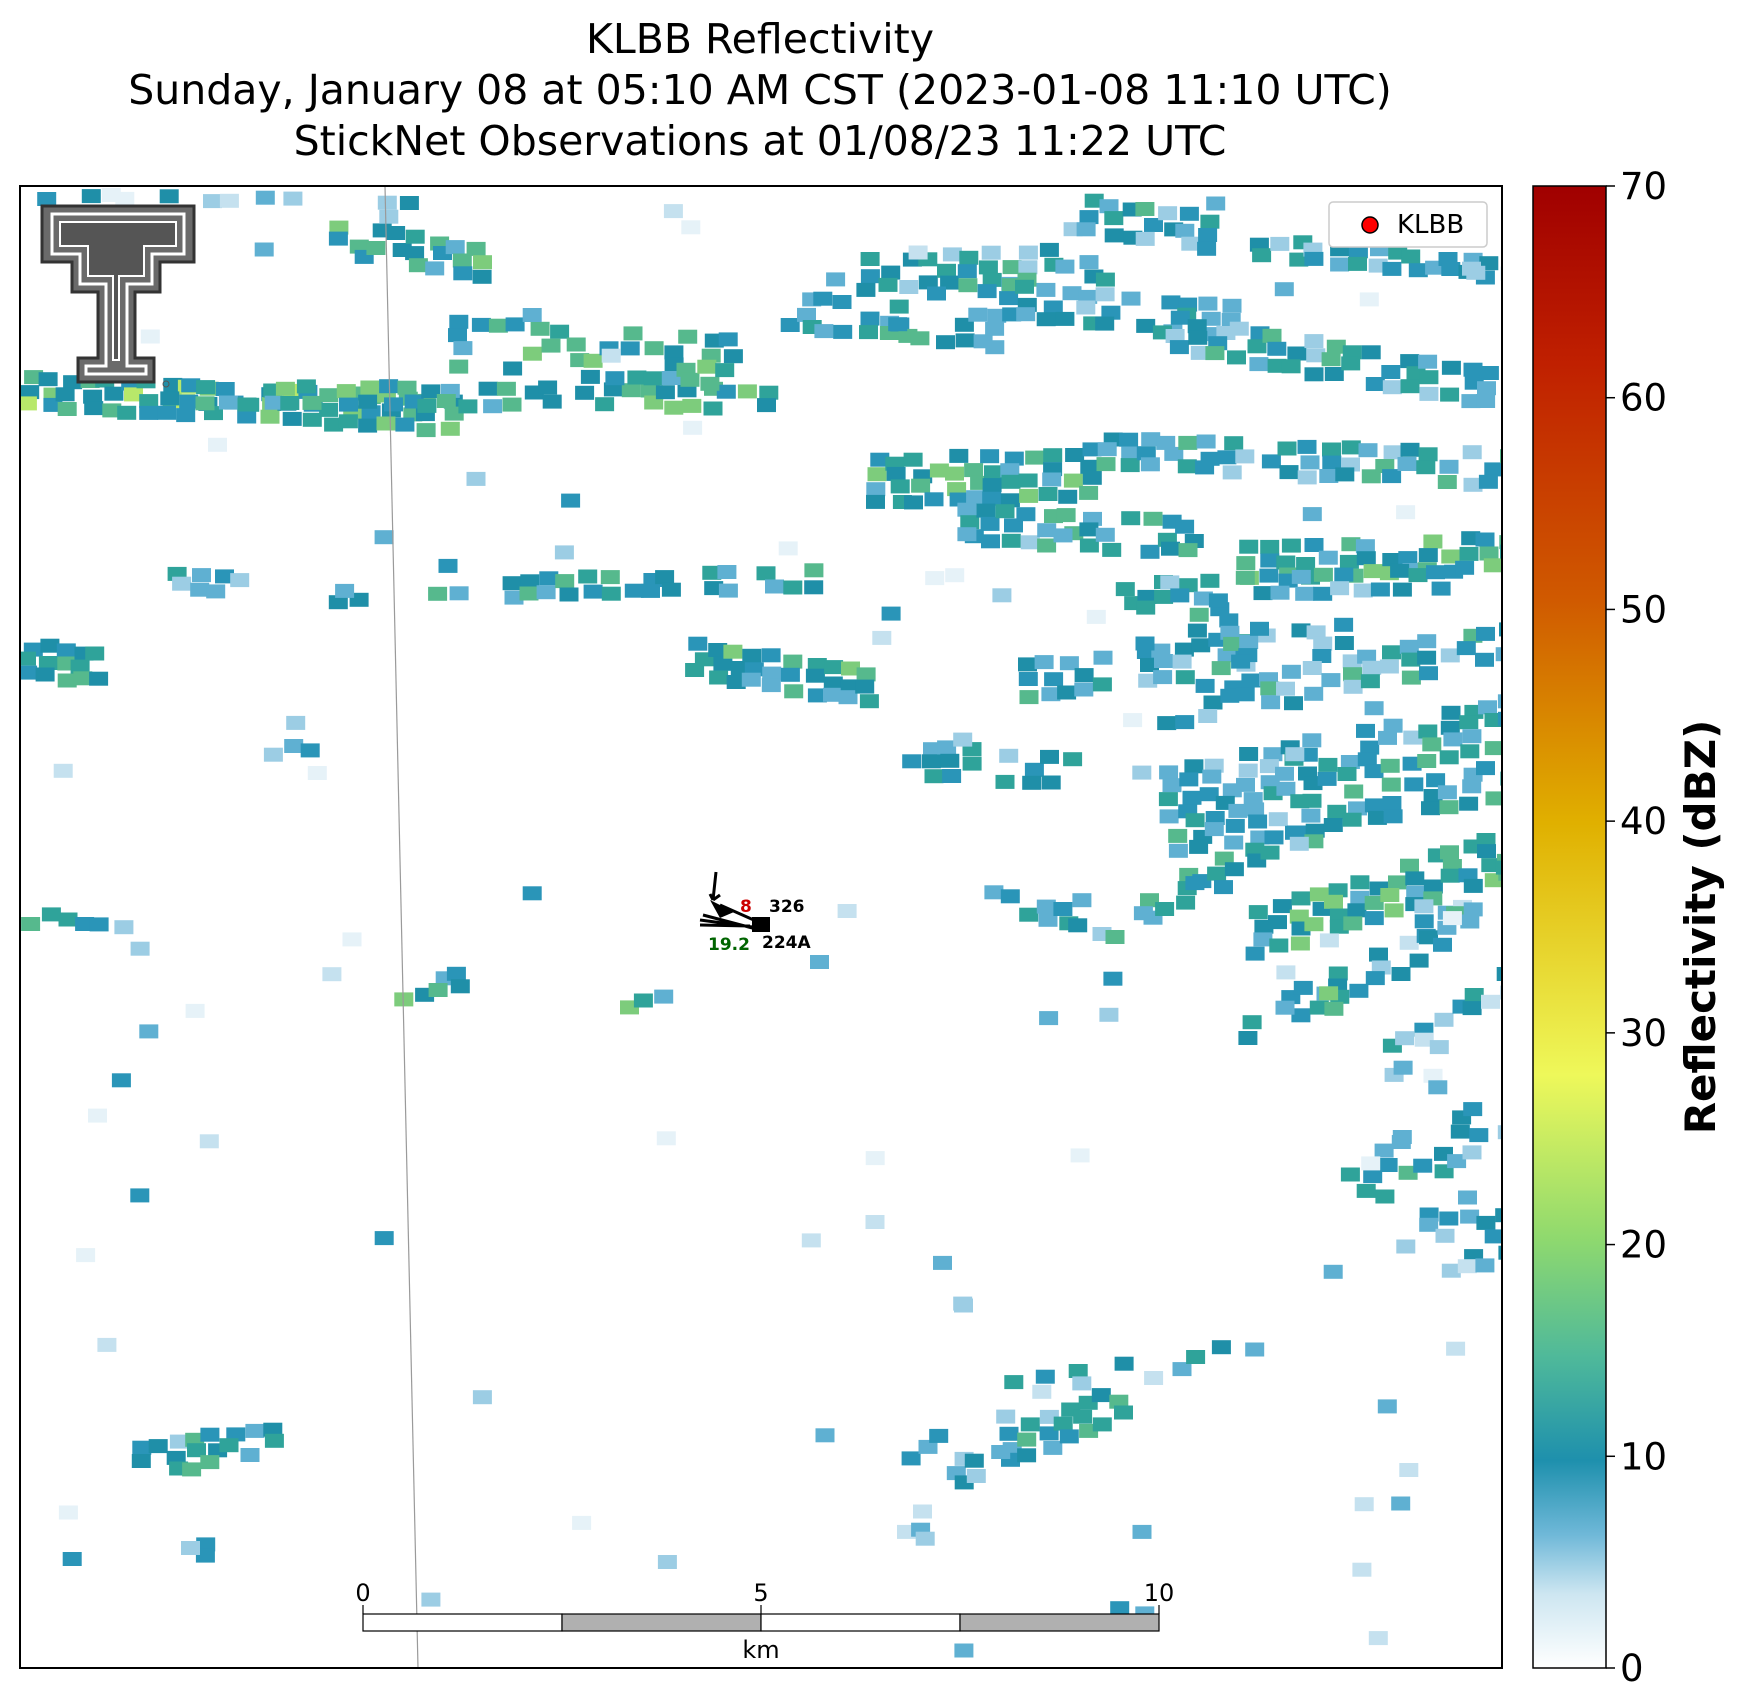 This screenshot has width=1738, height=1705. I want to click on title-radar: KLBB Reflectivity, so click(760, 39).